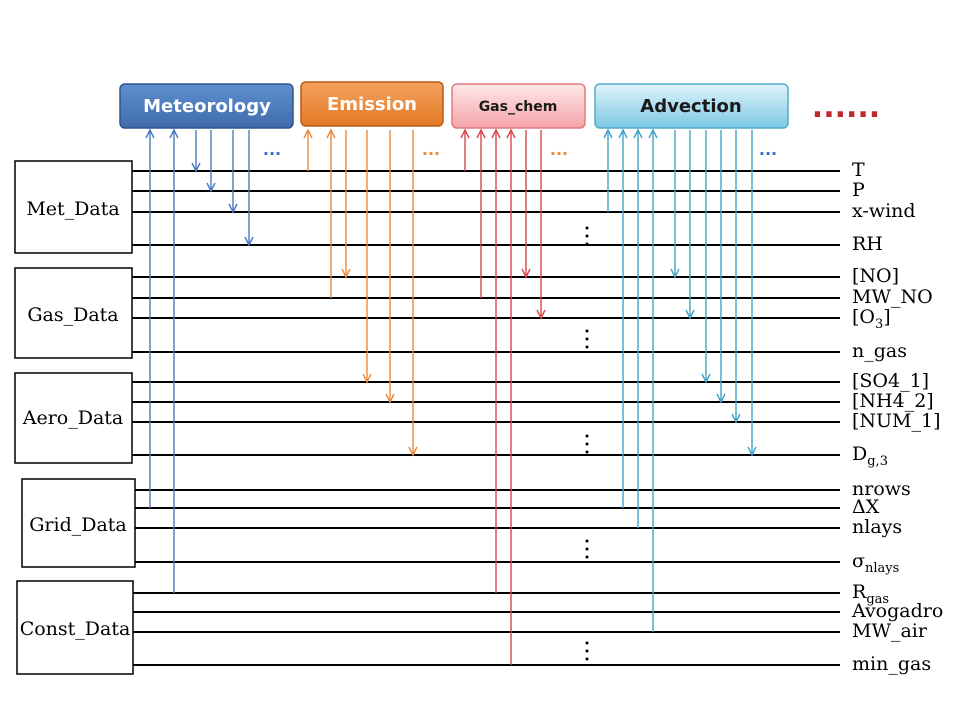  I want to click on data-box-met: Met_Data, so click(73, 207).